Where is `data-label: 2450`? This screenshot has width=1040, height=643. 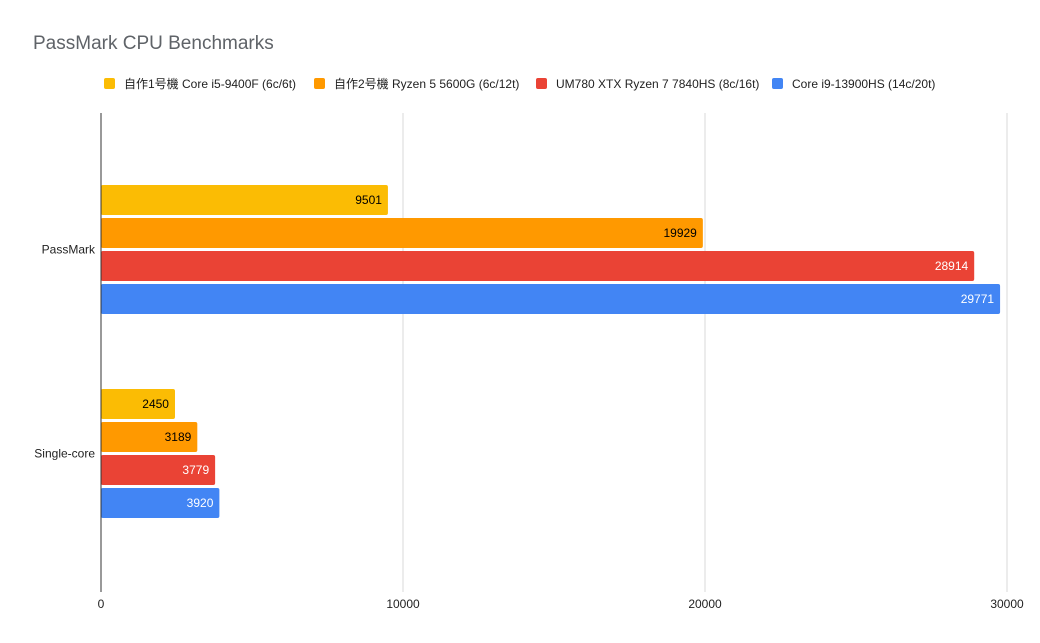
data-label: 2450 is located at coordinates (155, 404).